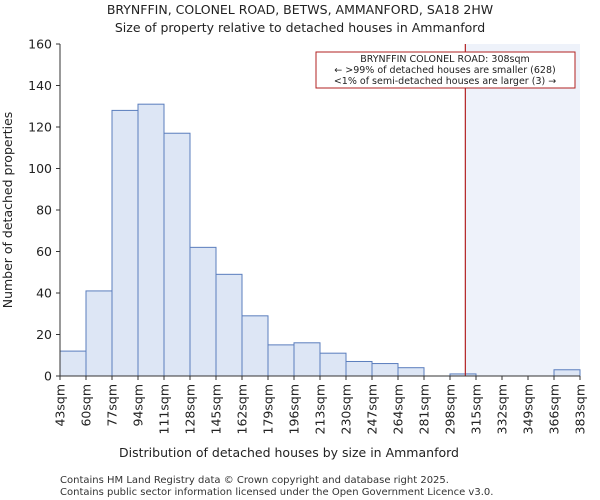 The width and height of the screenshot is (600, 500). Describe the element at coordinates (580, 409) in the screenshot. I see `x-tick-label: 383sqm` at that location.